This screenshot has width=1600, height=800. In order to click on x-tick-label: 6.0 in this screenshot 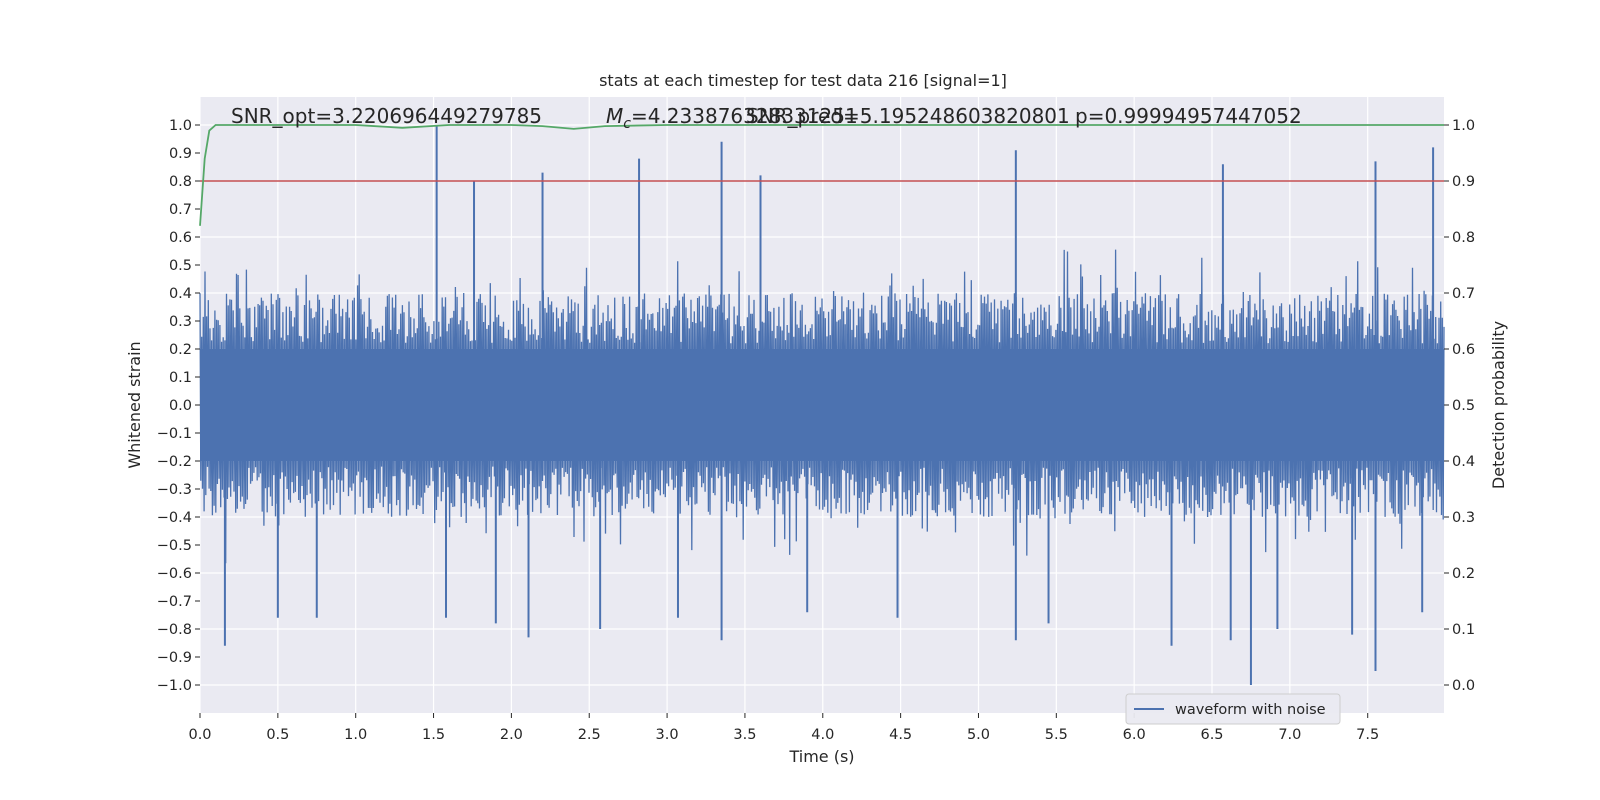, I will do `click(1134, 735)`.